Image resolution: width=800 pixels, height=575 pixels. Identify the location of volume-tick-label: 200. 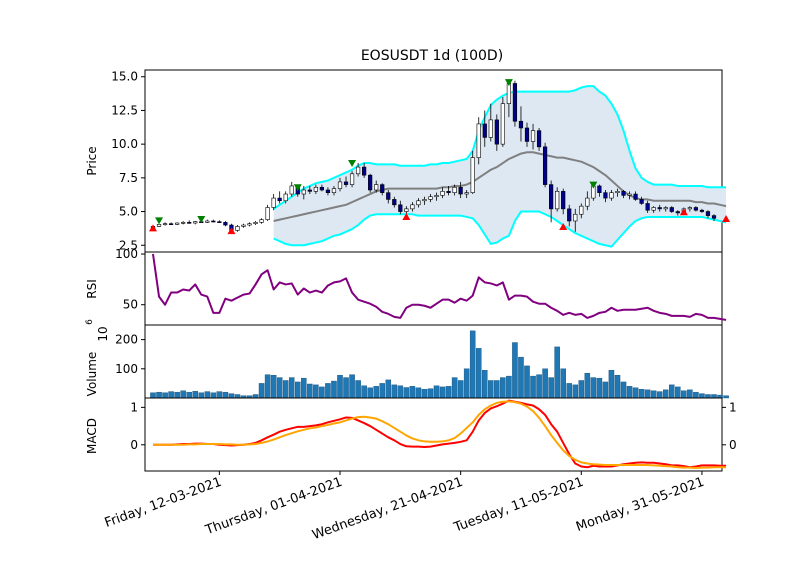
(126, 340).